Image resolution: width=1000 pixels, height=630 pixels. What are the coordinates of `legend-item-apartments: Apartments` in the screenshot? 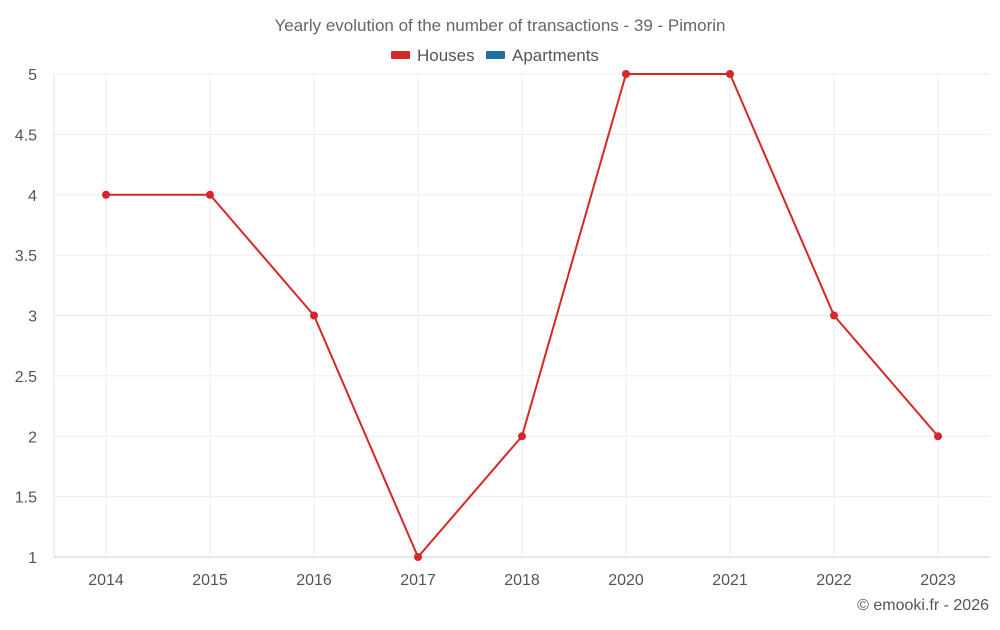 It's located at (542, 55).